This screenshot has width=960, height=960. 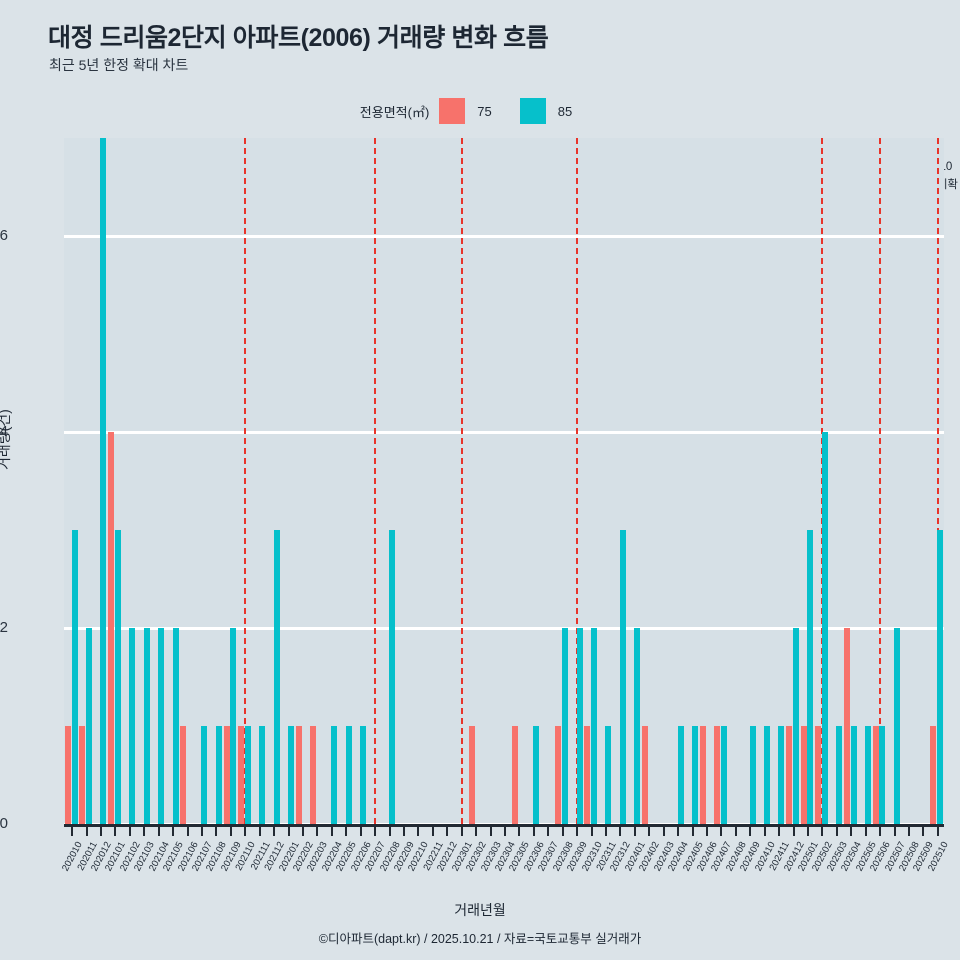 I want to click on legend-item-75: 75, so click(x=476, y=111).